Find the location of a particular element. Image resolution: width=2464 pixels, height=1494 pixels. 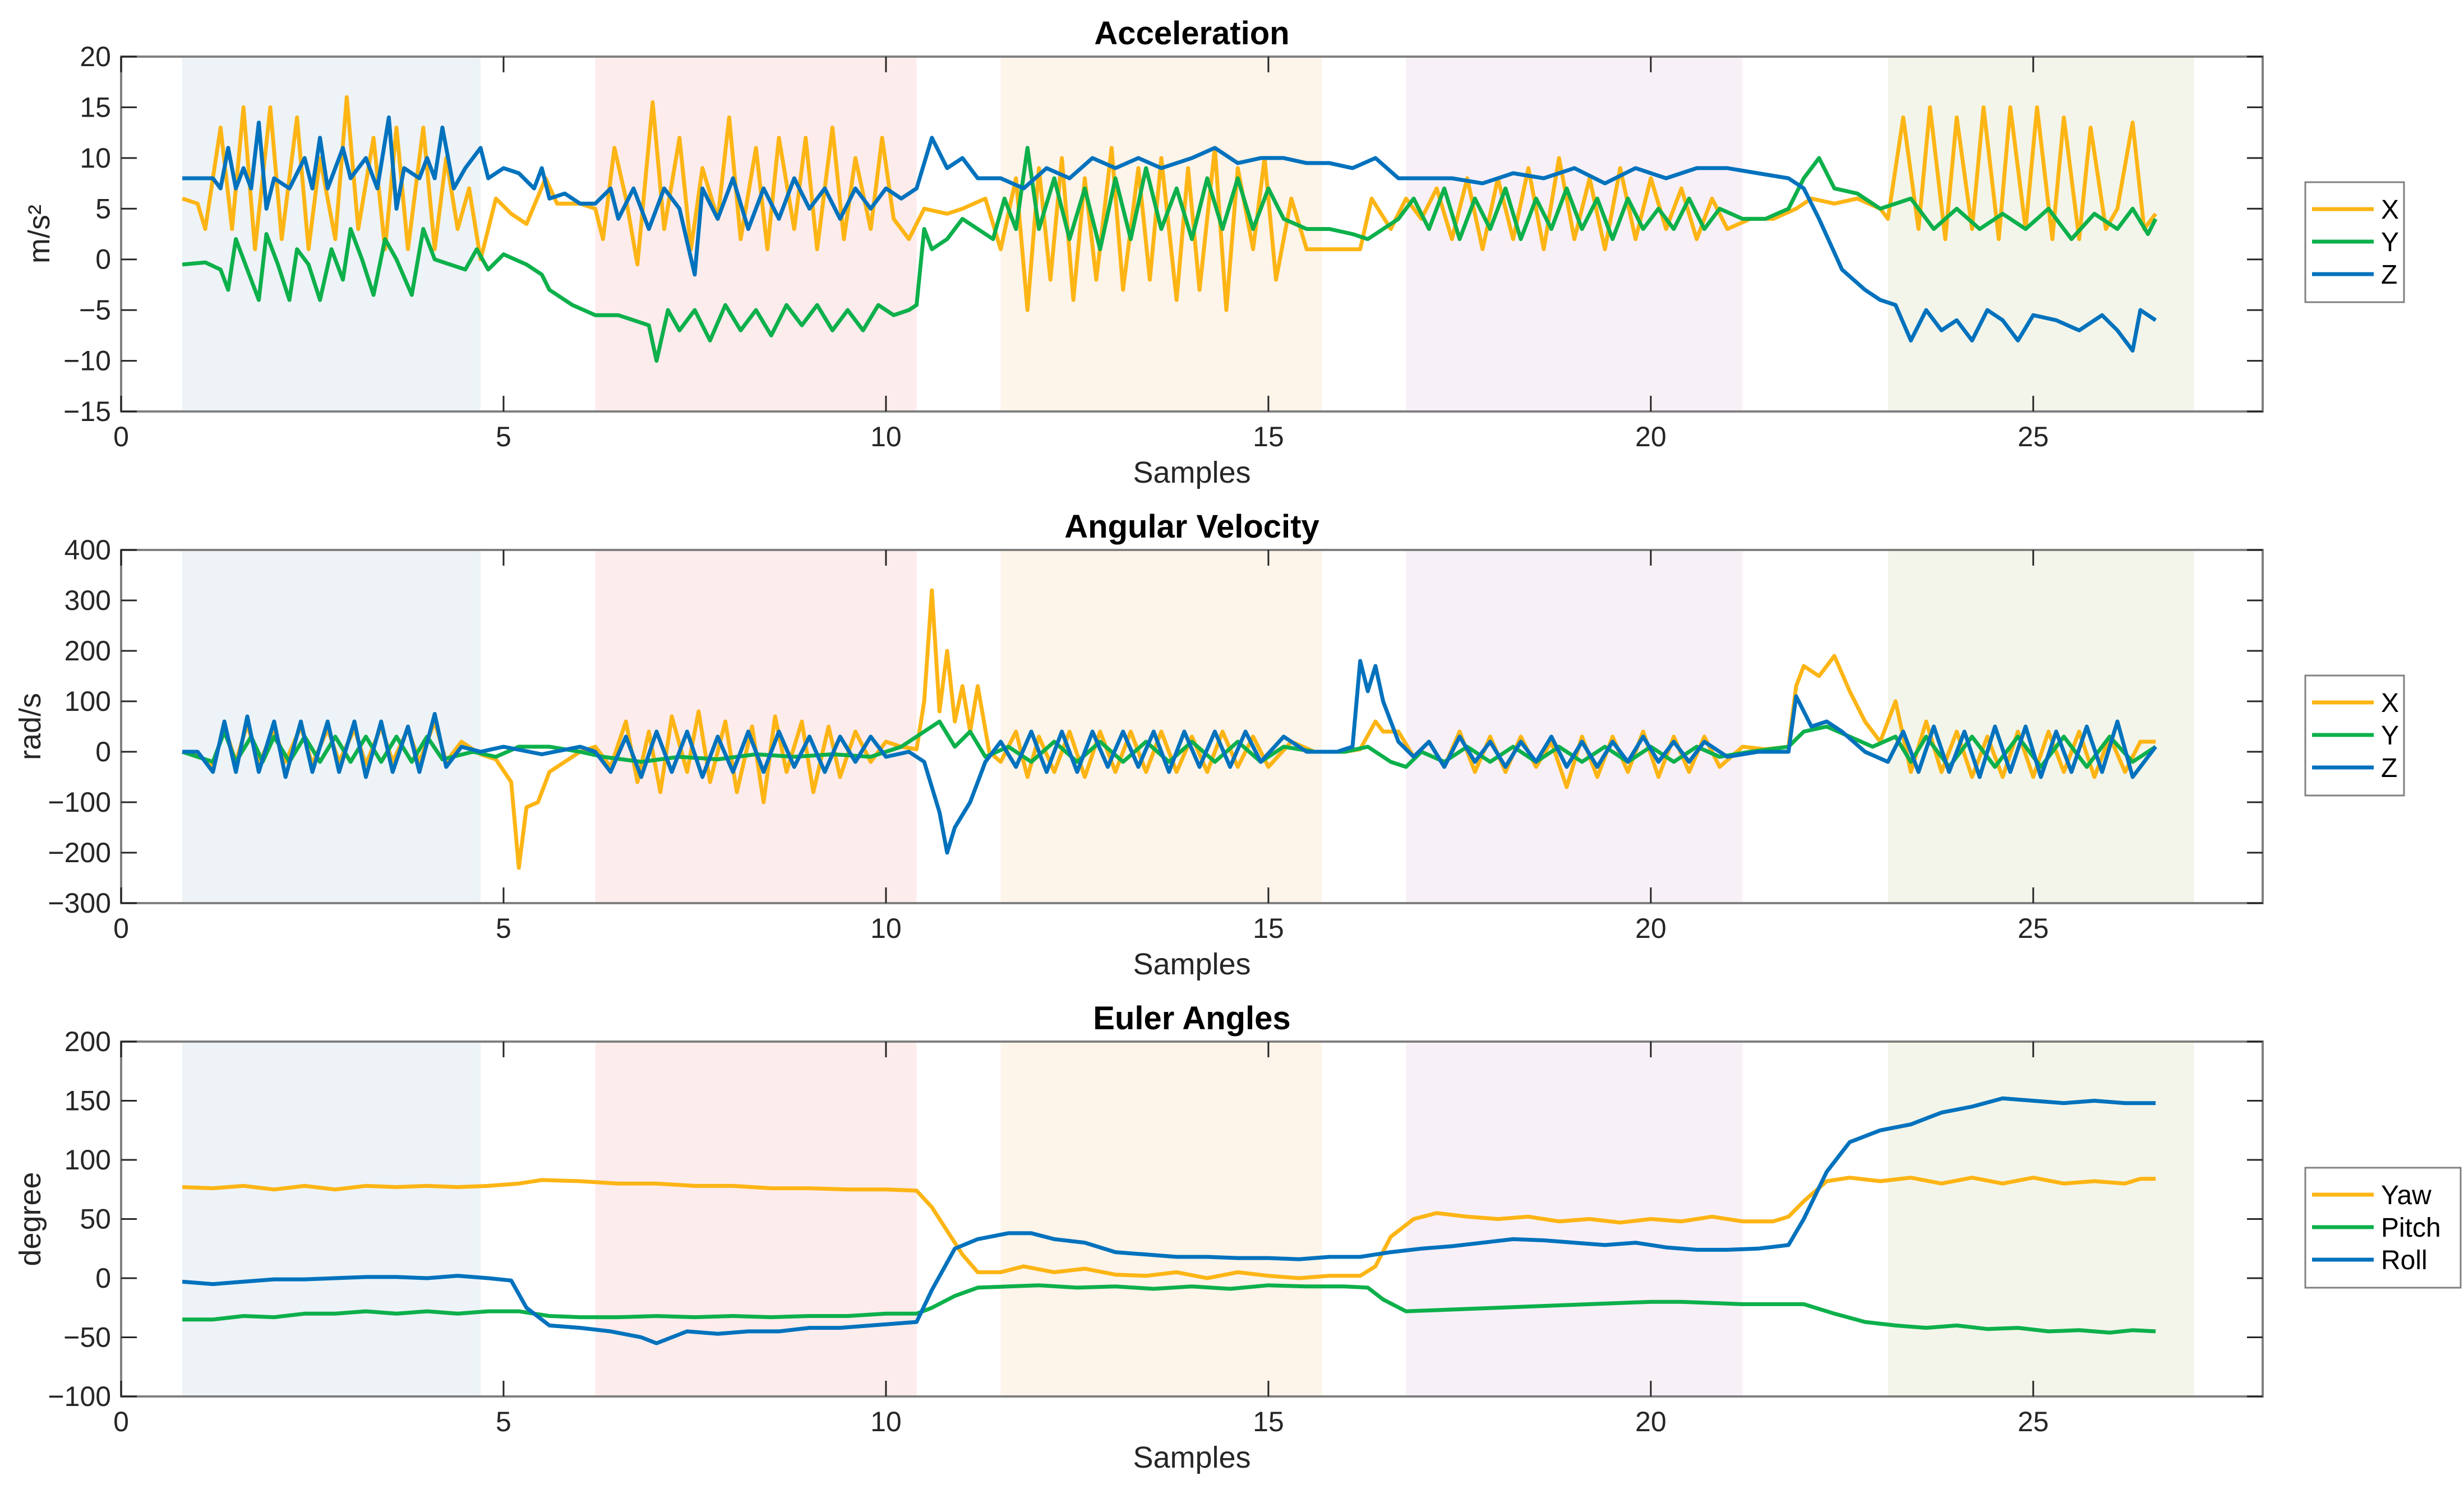

y-tick-label: −10 is located at coordinates (87, 361).